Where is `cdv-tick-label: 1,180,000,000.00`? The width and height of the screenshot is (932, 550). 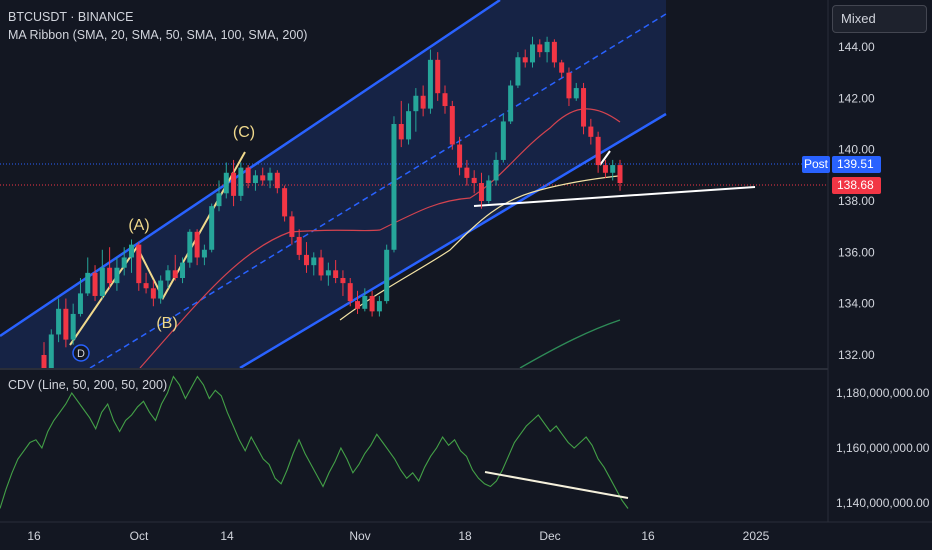
cdv-tick-label: 1,180,000,000.00 is located at coordinates (883, 393).